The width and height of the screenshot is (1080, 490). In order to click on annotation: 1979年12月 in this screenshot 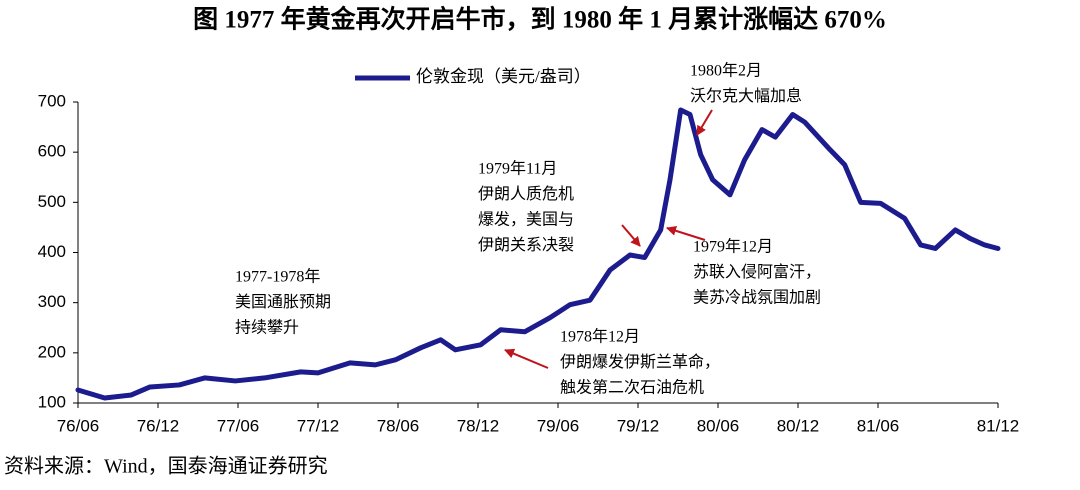, I will do `click(733, 247)`.